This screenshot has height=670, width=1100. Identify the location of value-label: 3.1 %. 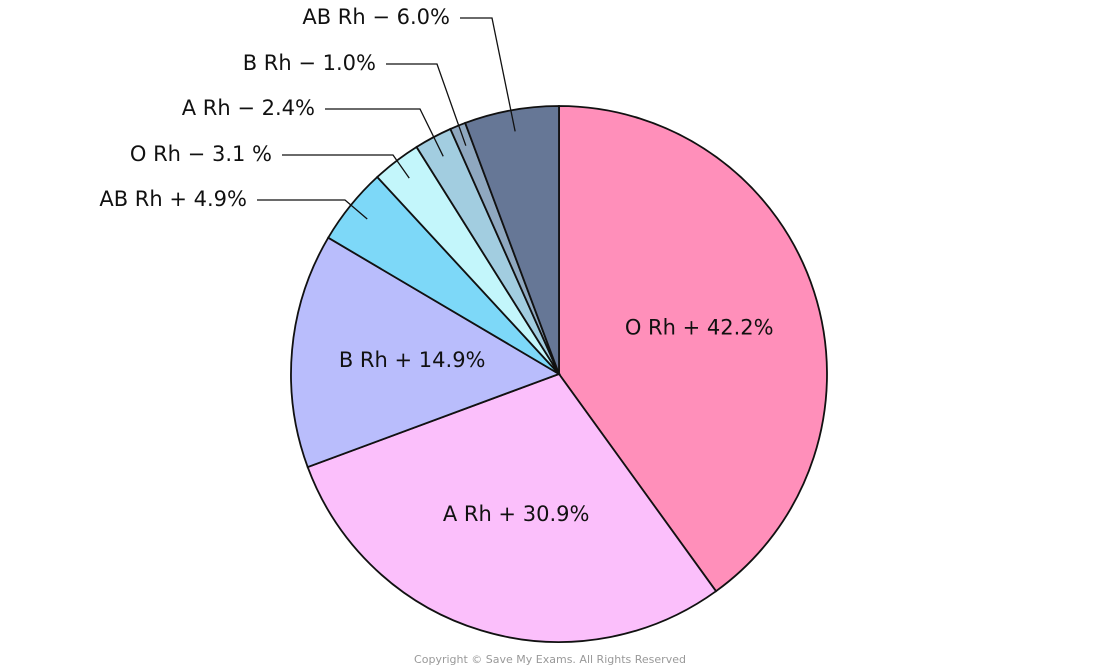
(242, 154).